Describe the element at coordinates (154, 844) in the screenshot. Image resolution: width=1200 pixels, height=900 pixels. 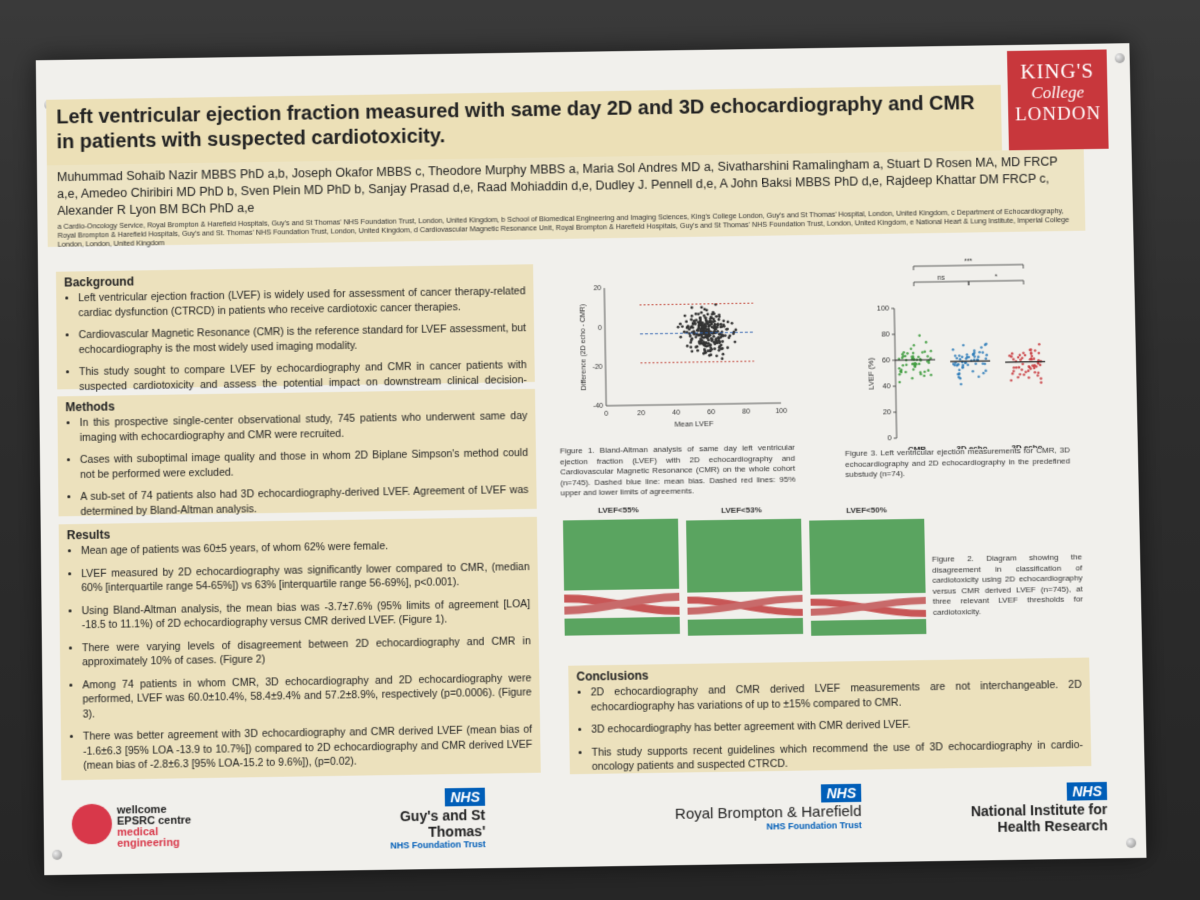
I see `wellcome-logo-text: engineering` at that location.